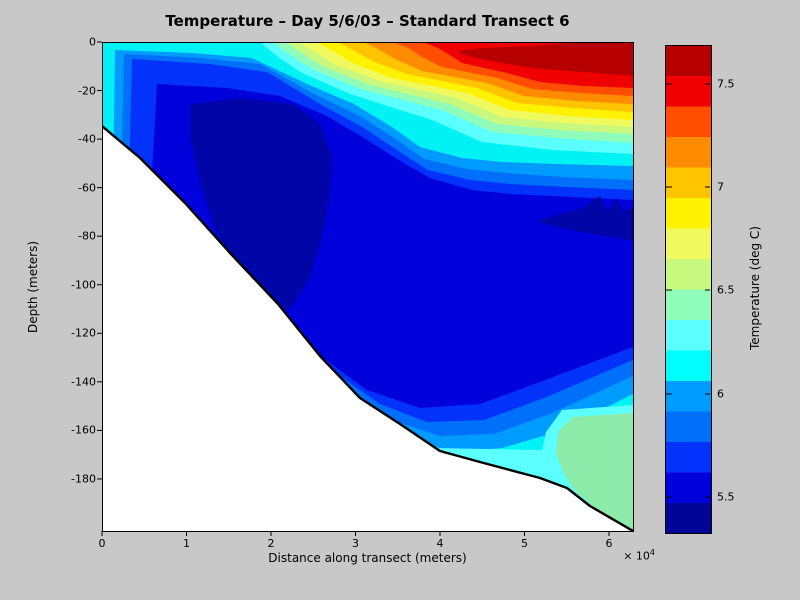  What do you see at coordinates (87, 139) in the screenshot?
I see `y-tick--40: -40` at bounding box center [87, 139].